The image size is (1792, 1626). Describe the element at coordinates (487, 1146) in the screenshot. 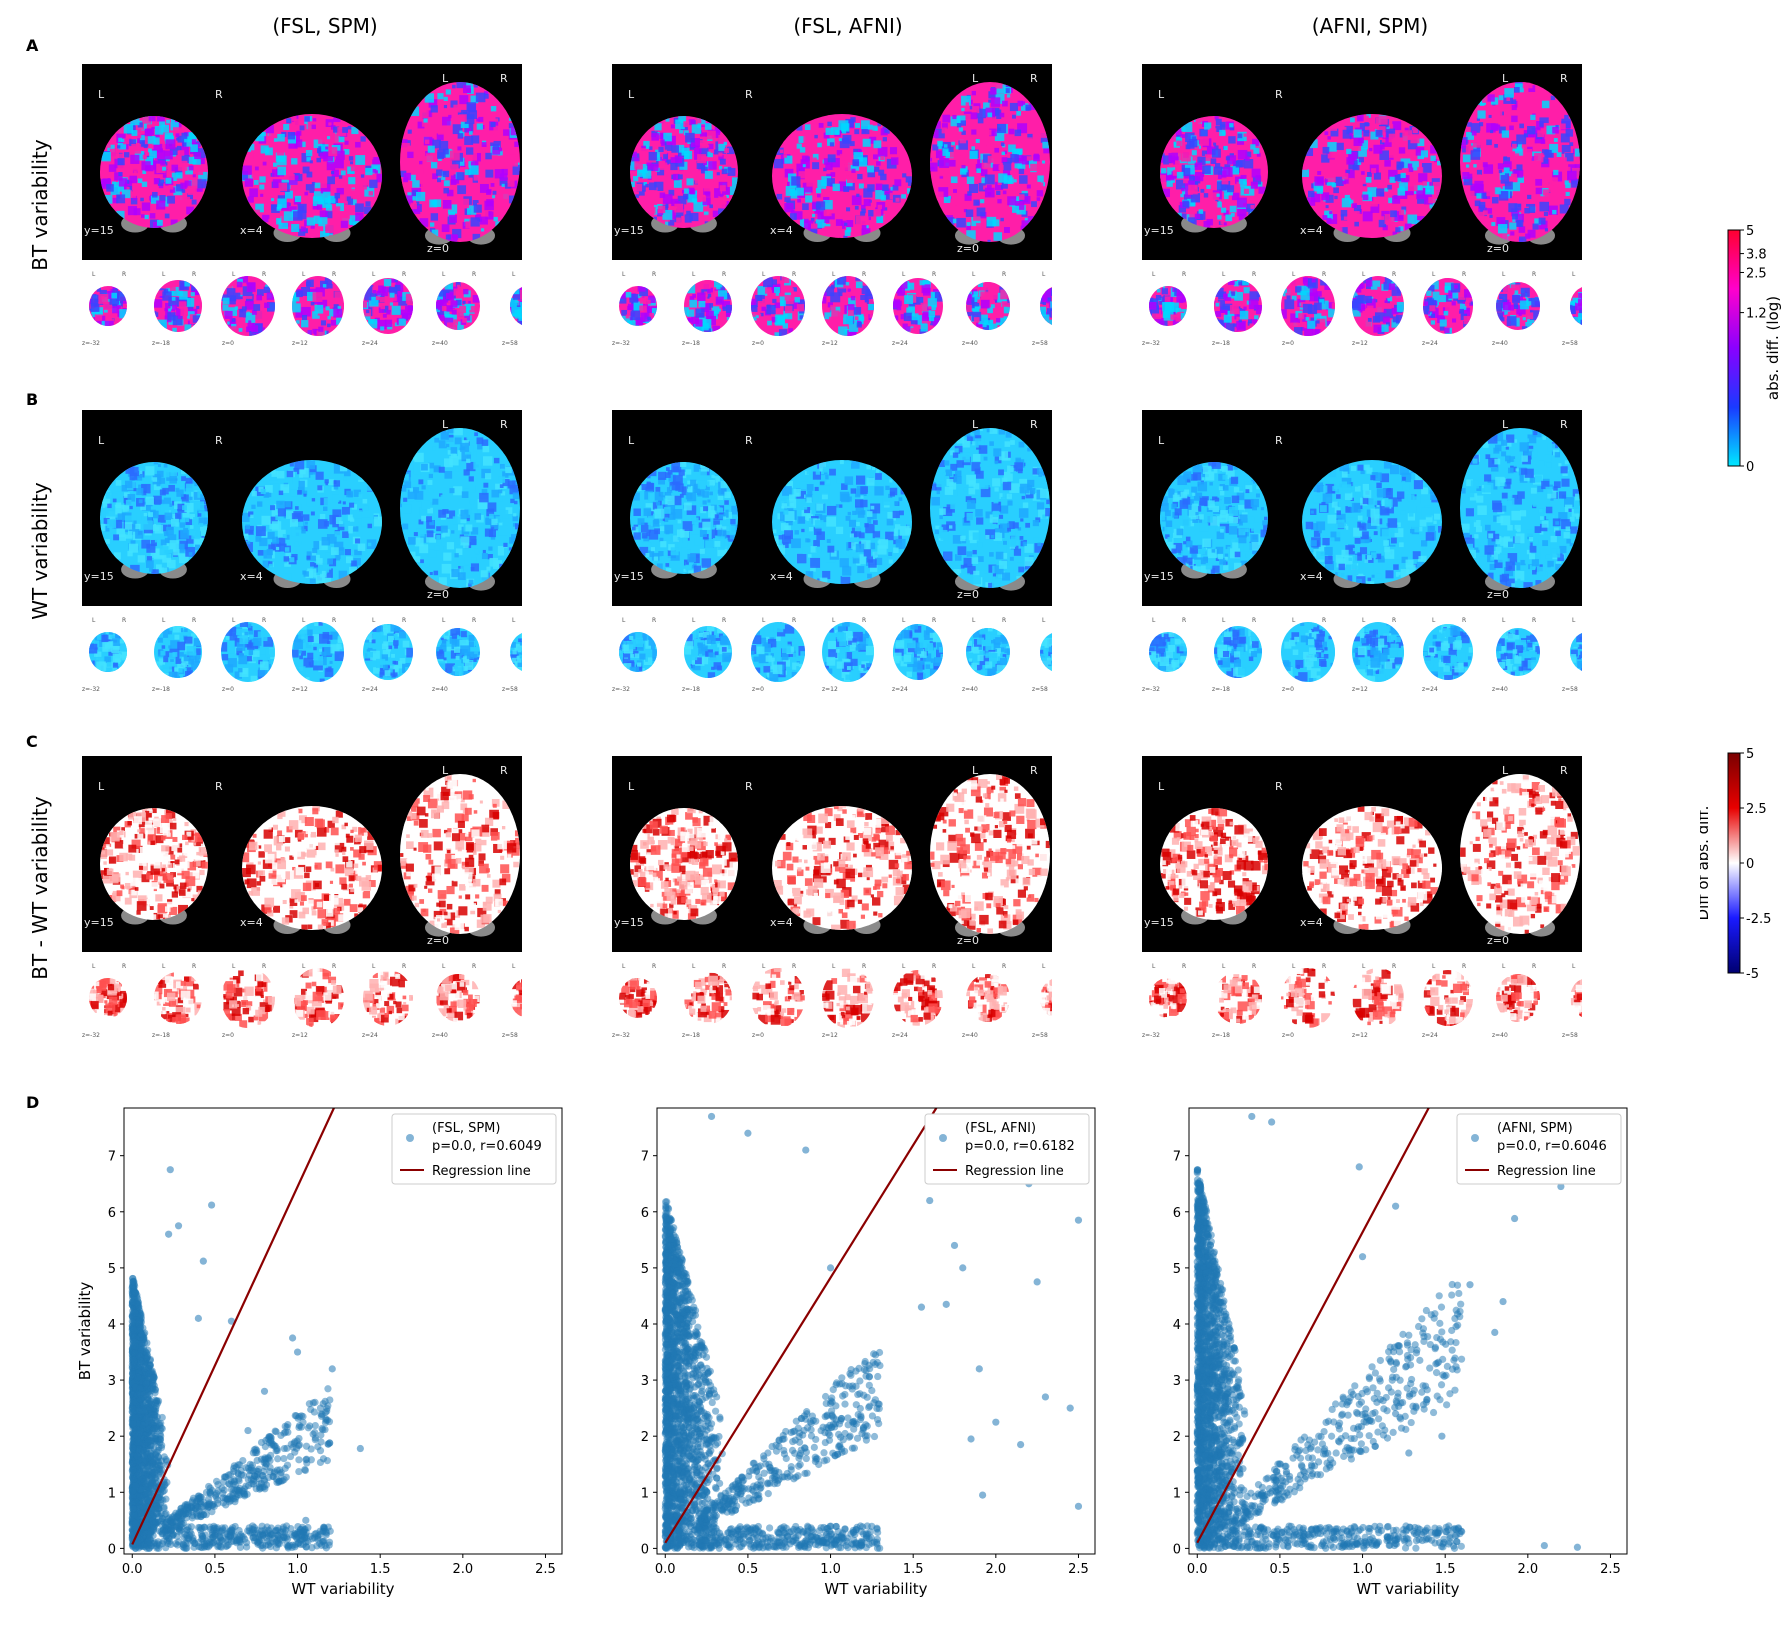

I see `legend-series-stats: p=0.0, r=0.6049` at that location.